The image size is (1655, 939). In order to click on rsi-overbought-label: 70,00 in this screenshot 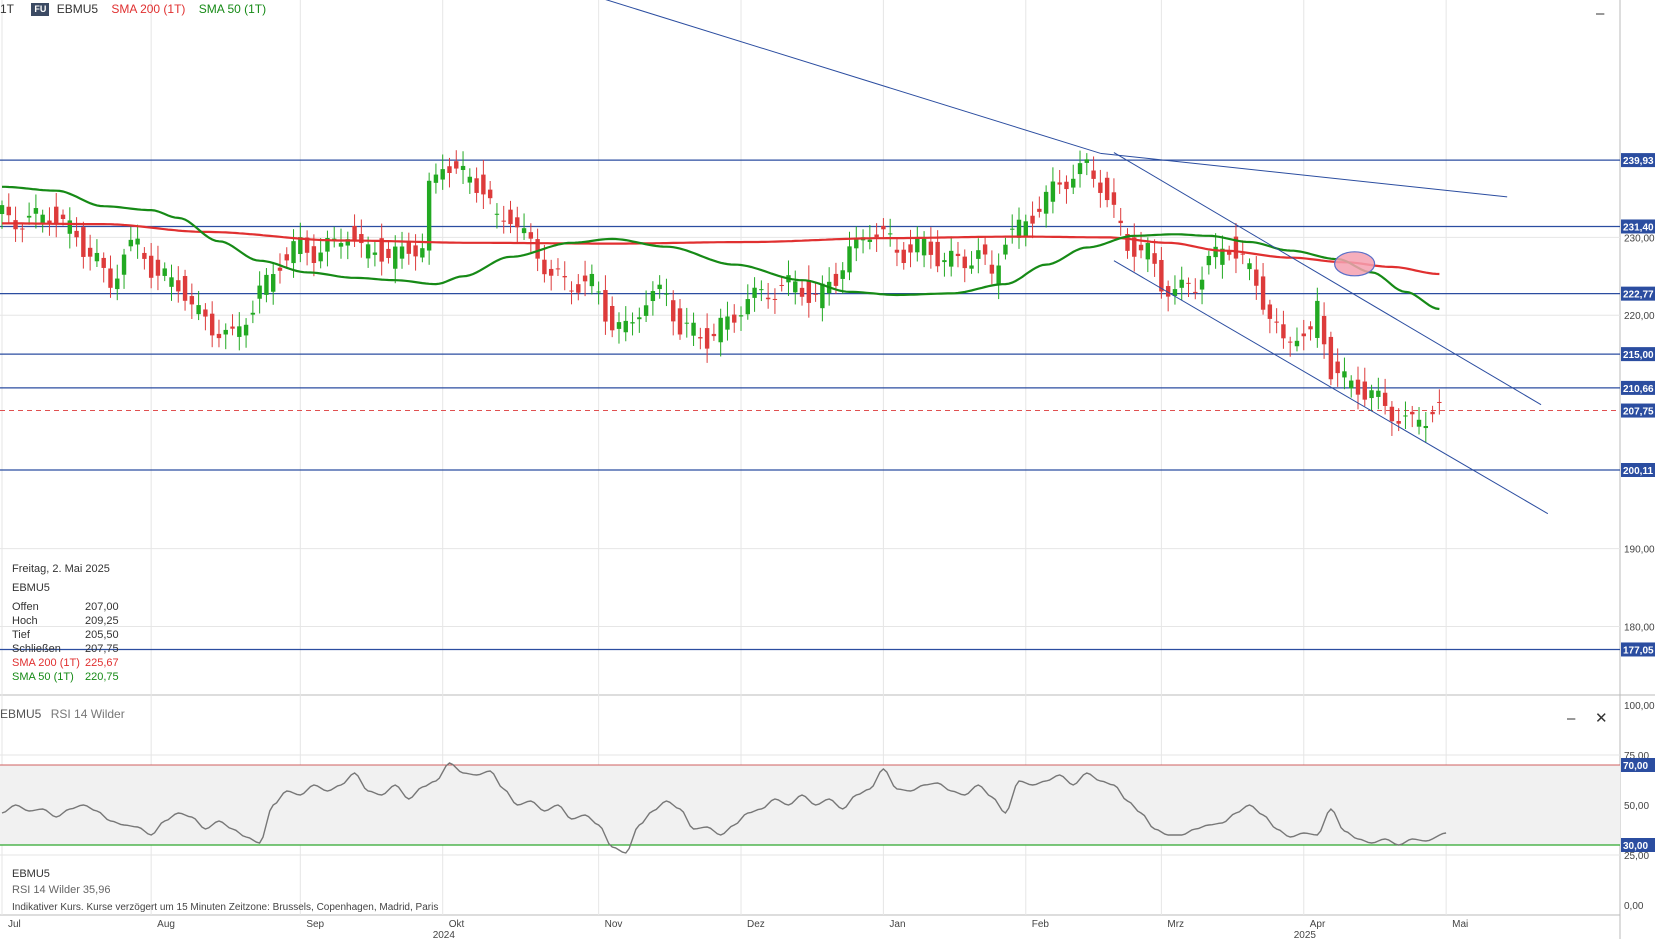, I will do `click(1635, 766)`.